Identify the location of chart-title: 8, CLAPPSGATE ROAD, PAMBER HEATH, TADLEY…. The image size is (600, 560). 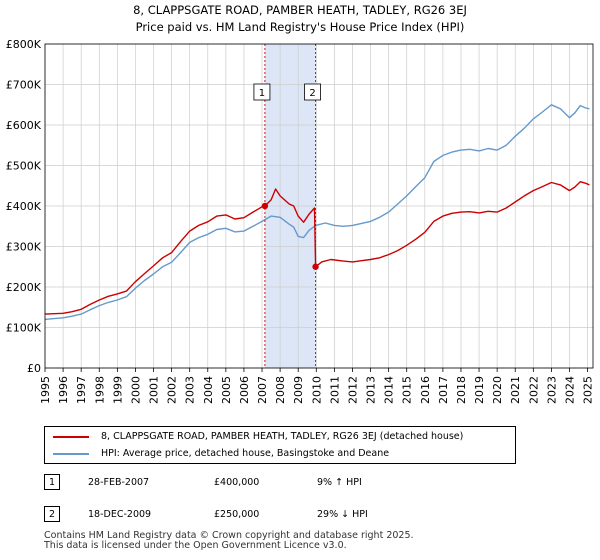
(300, 10).